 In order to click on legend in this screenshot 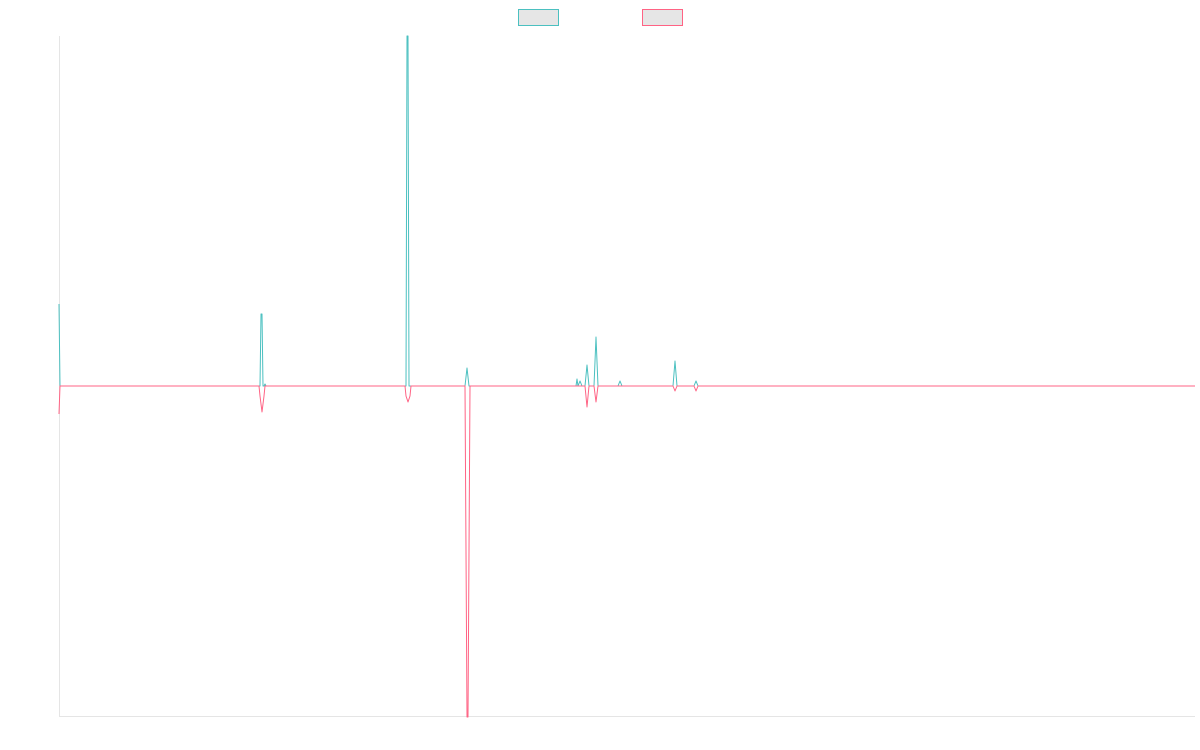, I will do `click(600, 17)`.